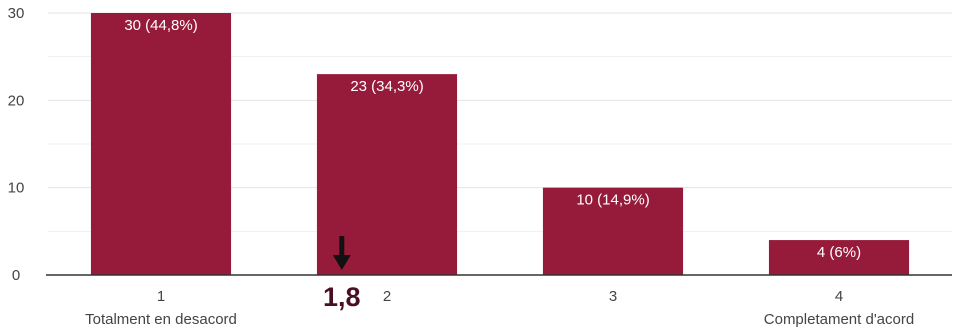 This screenshot has height=331, width=955. I want to click on x-tick-label: 4, so click(839, 296).